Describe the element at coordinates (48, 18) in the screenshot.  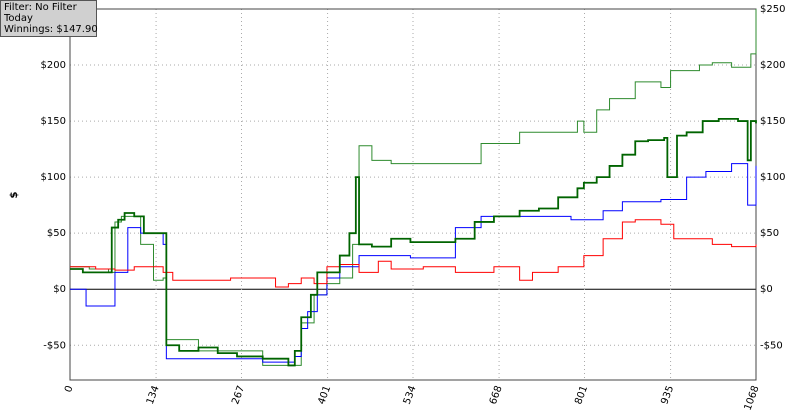
I see `info-box` at that location.